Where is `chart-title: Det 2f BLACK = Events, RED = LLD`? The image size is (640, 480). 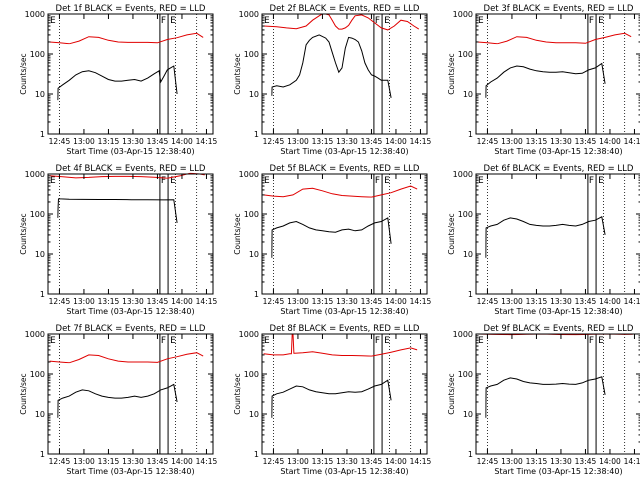
chart-title: Det 2f BLACK = Events, RED = LLD is located at coordinates (345, 9).